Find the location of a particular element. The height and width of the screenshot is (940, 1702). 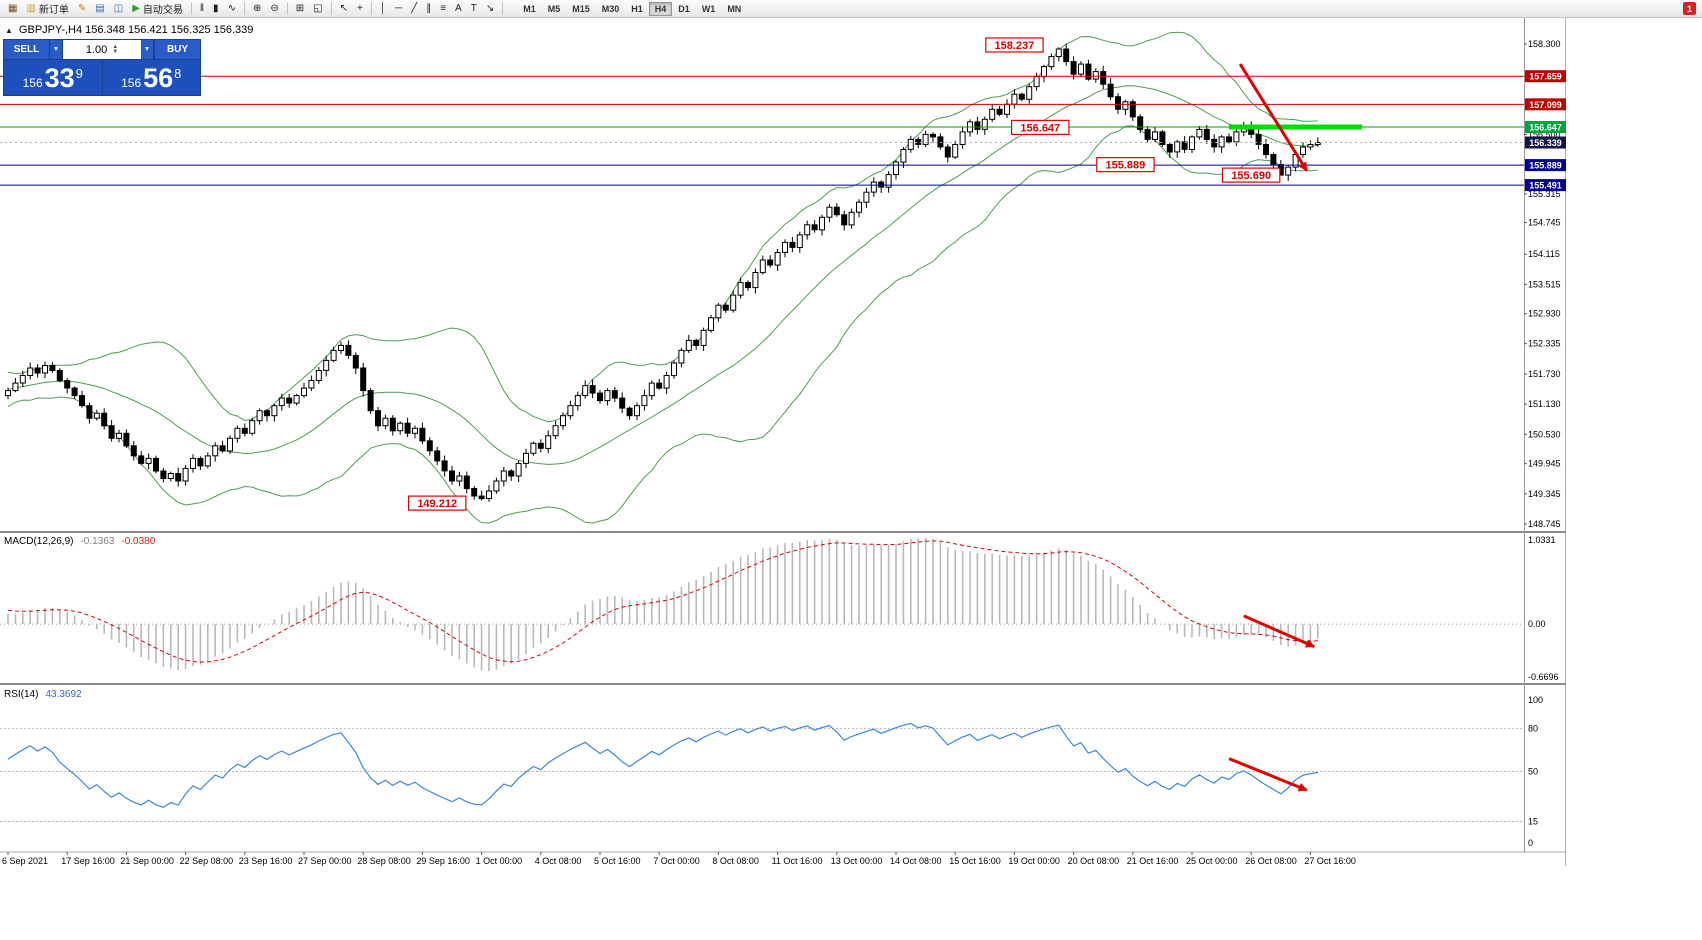

lot-spinner: ▲ ▼ is located at coordinates (115, 49).